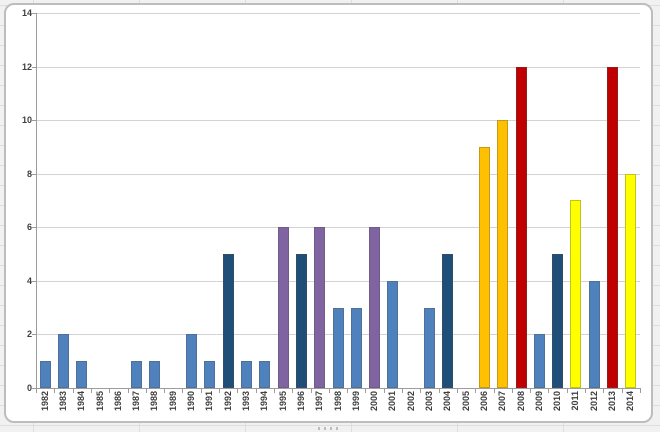 This screenshot has width=660, height=432. I want to click on bar-1993, so click(246, 374).